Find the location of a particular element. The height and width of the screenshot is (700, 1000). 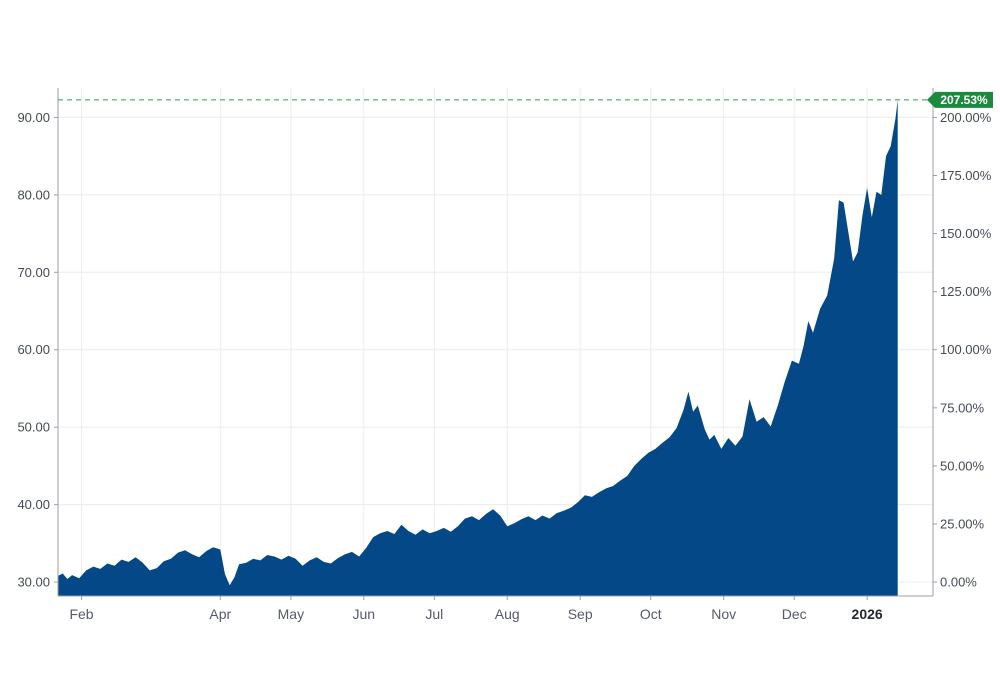

x-tick-label: Nov is located at coordinates (723, 614).